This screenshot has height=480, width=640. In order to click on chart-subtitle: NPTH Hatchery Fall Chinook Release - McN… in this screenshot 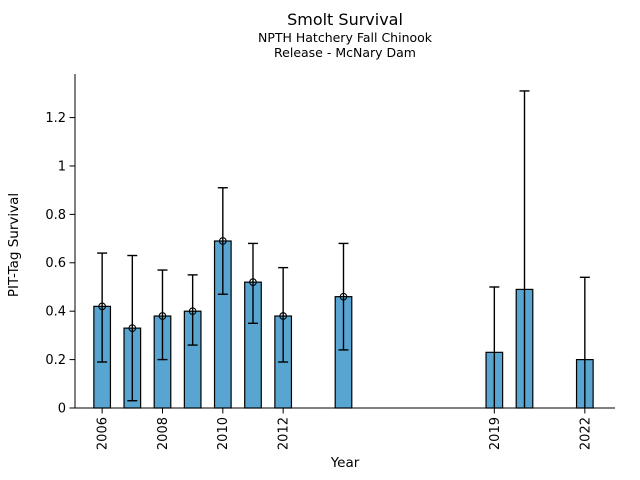, I will do `click(345, 45)`.